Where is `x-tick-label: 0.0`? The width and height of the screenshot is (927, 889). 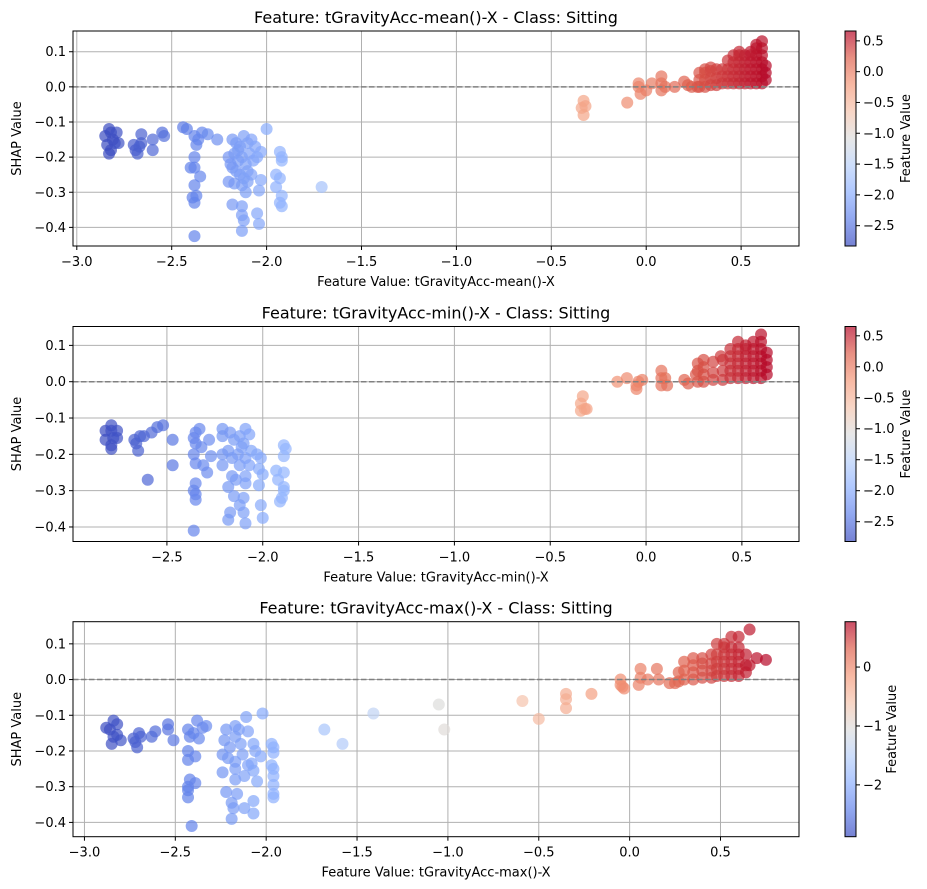 x-tick-label: 0.0 is located at coordinates (646, 262).